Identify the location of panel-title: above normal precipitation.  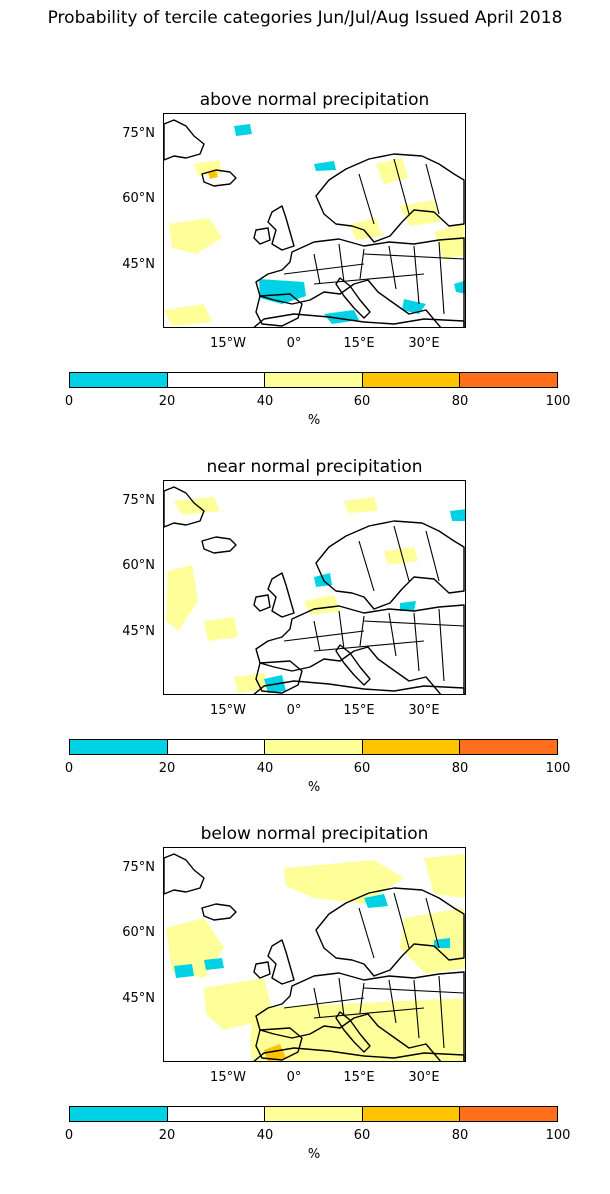
(314, 100).